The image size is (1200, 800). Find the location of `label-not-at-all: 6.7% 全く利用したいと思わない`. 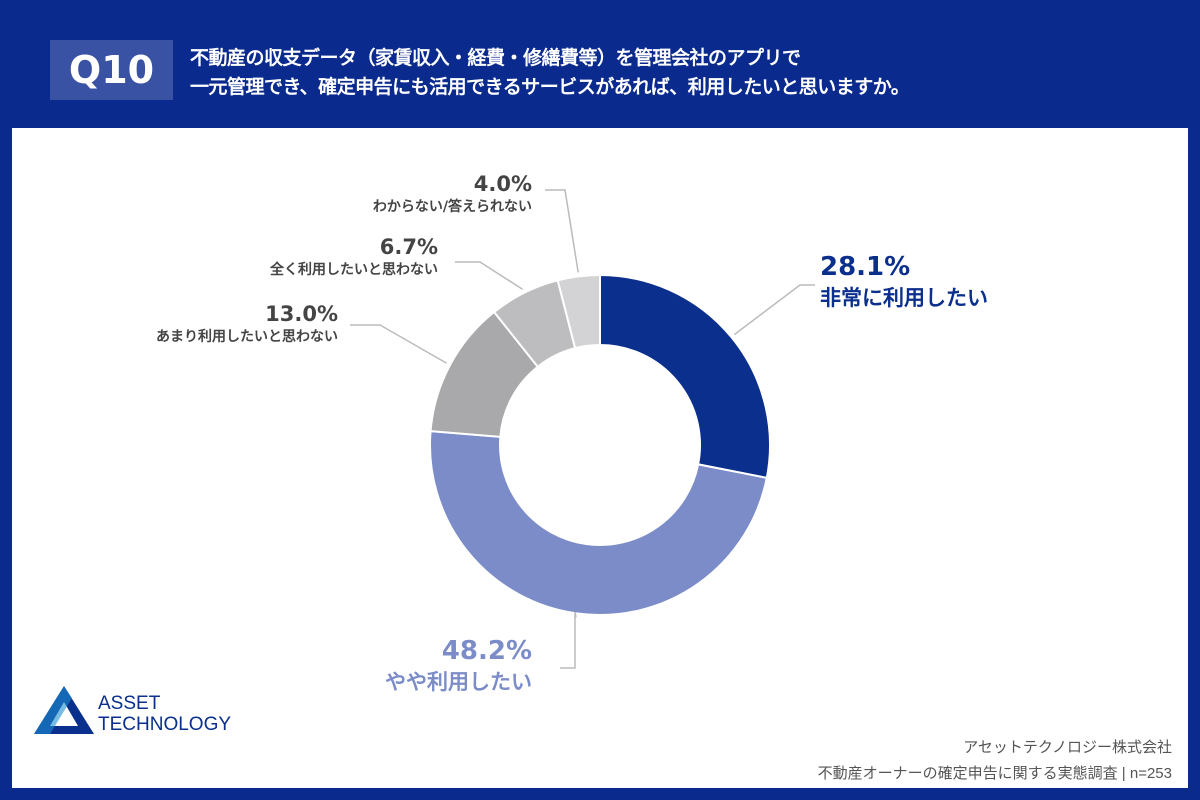

label-not-at-all: 6.7% 全く利用したいと思わない is located at coordinates (354, 257).